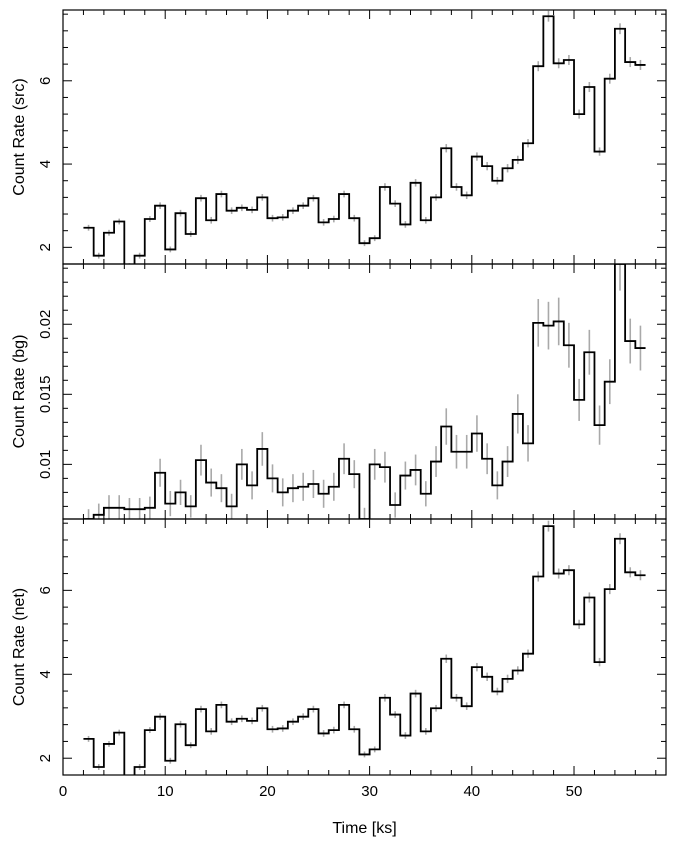  I want to click on y-tick-label: 0.02, so click(45, 324).